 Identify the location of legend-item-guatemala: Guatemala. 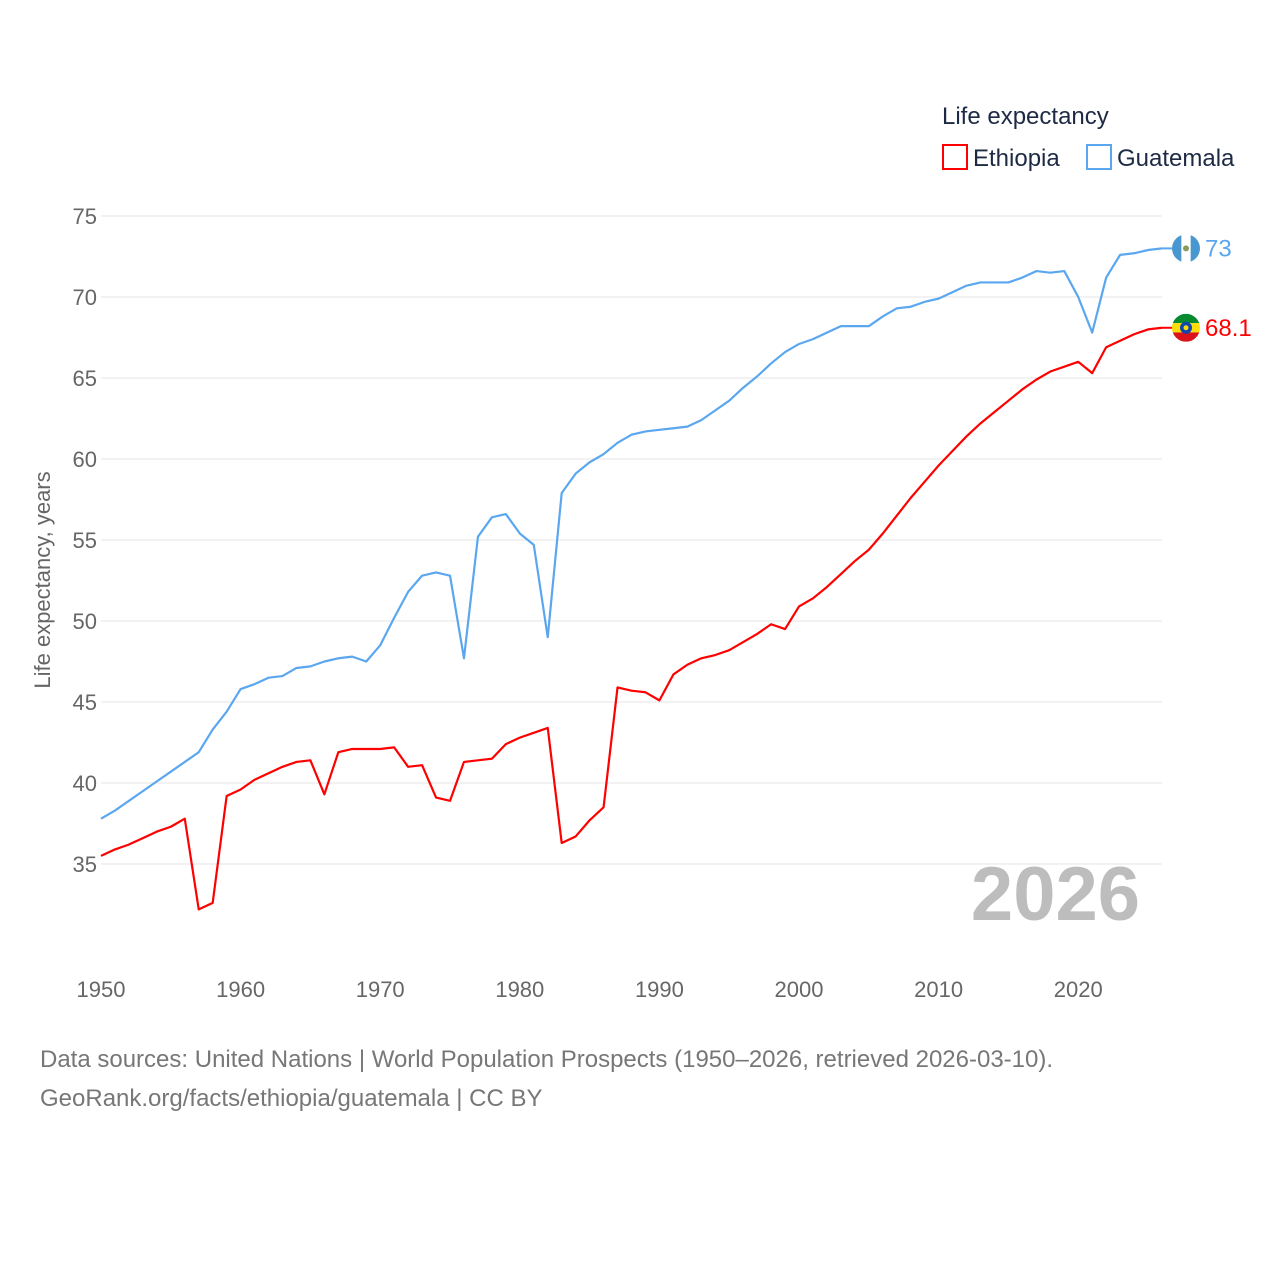
(1160, 158).